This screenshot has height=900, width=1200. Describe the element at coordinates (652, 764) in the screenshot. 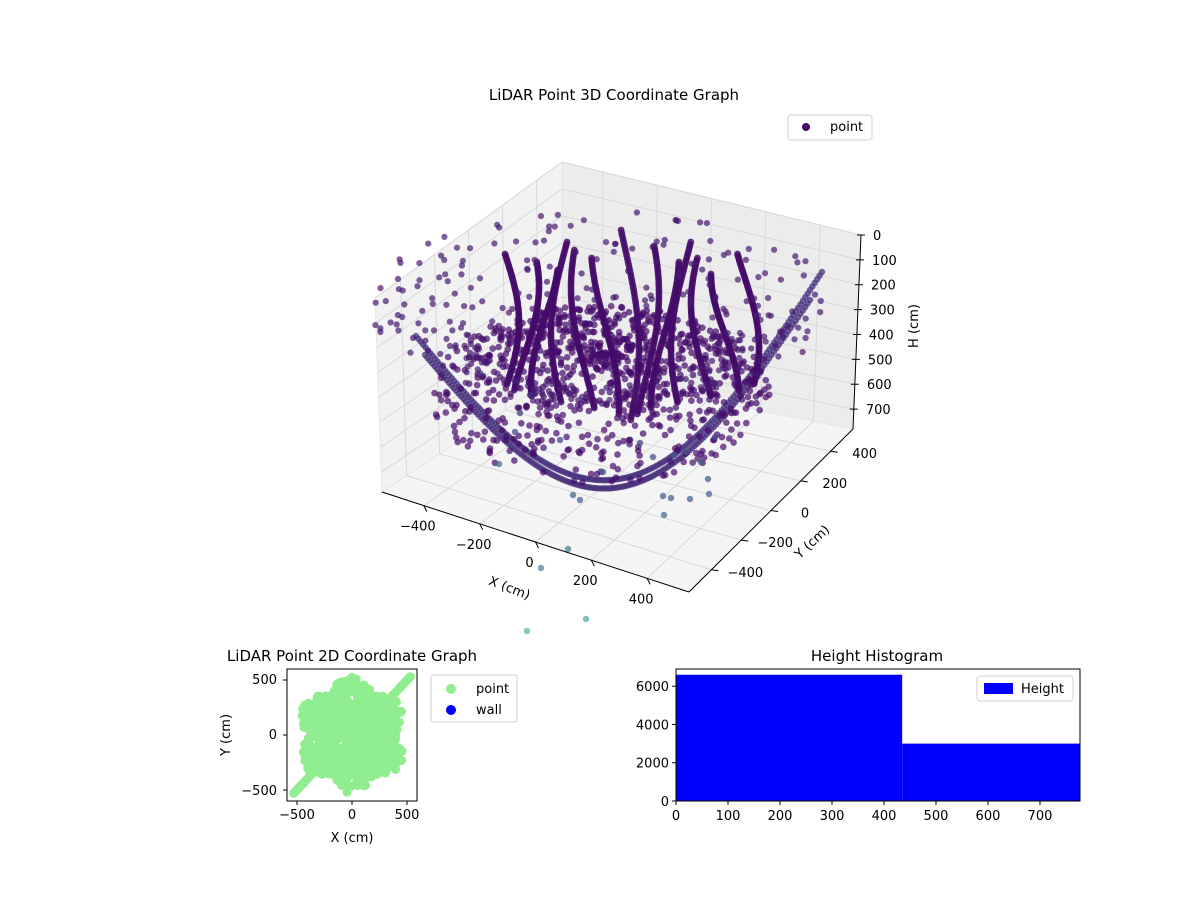

I see `ytick-hist-1: 2000` at that location.